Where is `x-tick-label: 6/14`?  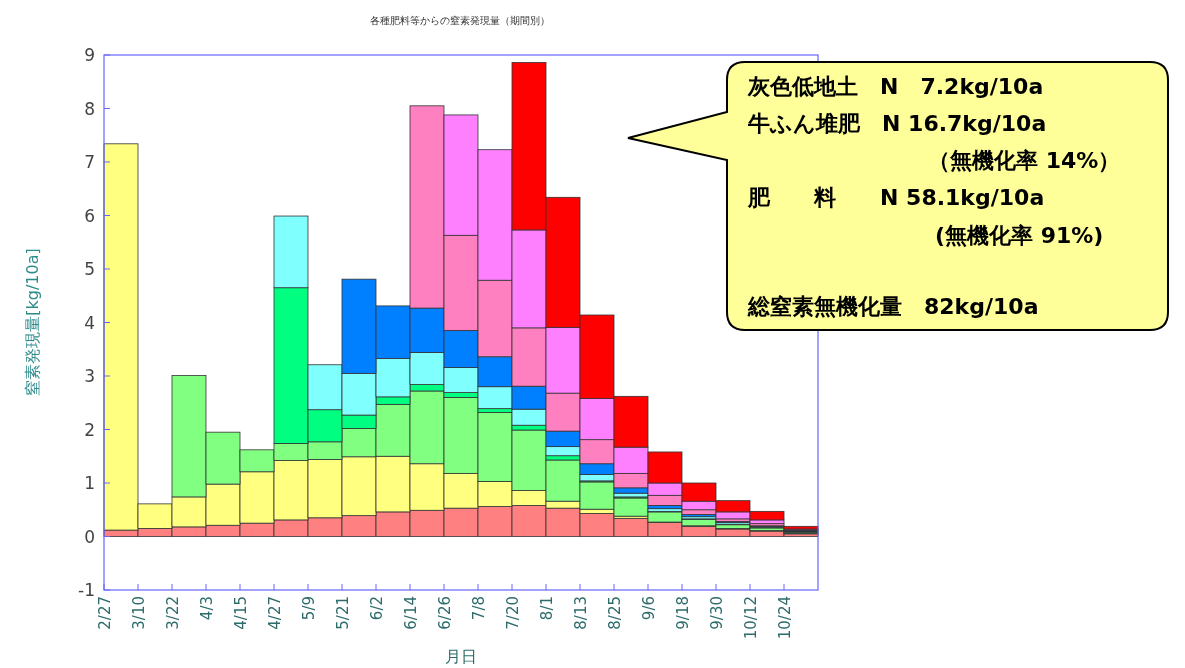
x-tick-label: 6/14 is located at coordinates (411, 613).